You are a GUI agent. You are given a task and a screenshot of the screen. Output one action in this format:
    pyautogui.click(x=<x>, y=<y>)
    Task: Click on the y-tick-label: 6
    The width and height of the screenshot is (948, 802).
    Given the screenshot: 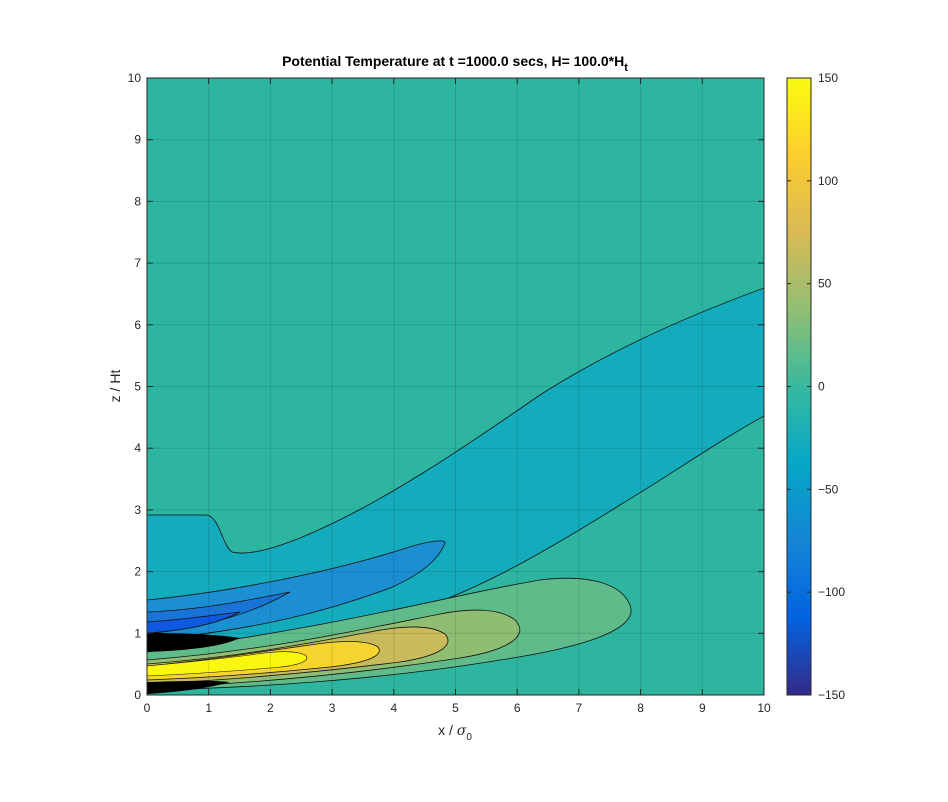 What is the action you would take?
    pyautogui.click(x=137, y=325)
    